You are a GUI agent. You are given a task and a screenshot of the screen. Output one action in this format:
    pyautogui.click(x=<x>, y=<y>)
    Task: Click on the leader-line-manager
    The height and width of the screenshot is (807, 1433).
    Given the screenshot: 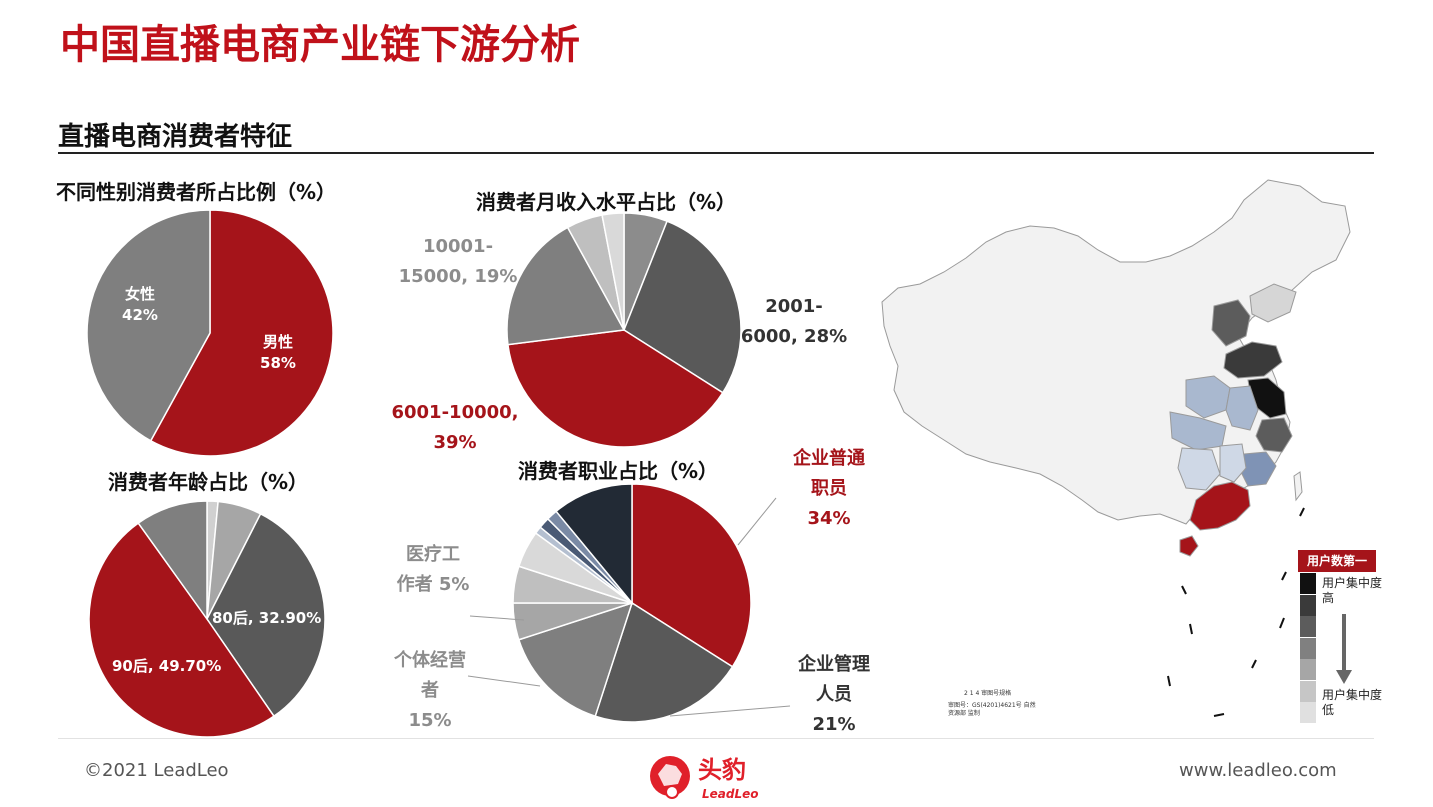 What is the action you would take?
    pyautogui.click(x=730, y=711)
    